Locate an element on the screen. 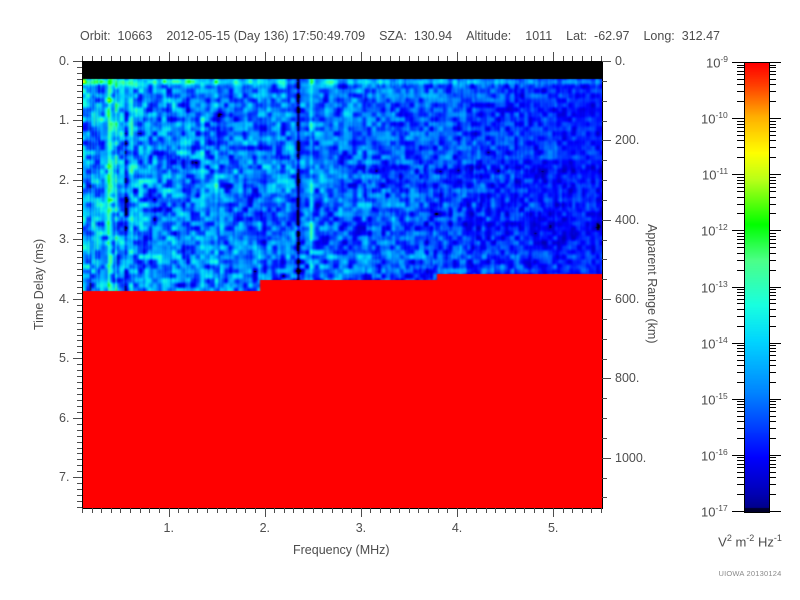 This screenshot has width=800, height=600. long-label: Long: is located at coordinates (659, 36).